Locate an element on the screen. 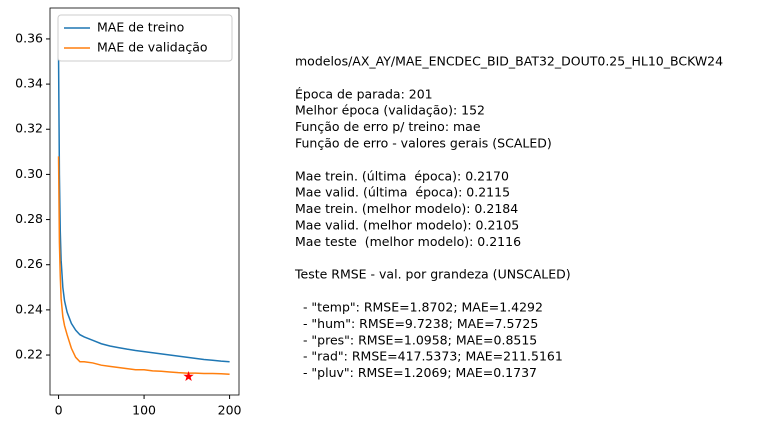  info-text: Mae valid. (melhor modelo): 0.2105 is located at coordinates (407, 225).